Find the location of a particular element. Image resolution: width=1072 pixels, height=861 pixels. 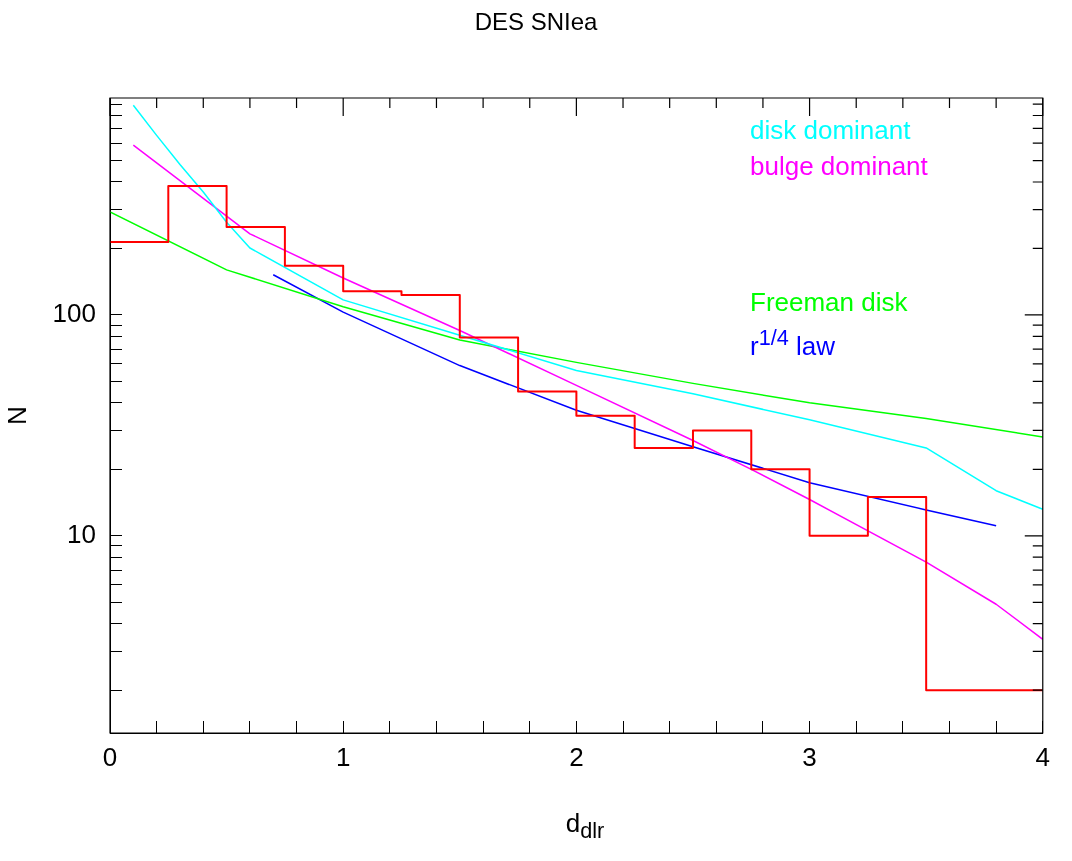

y-tick-label: 10 is located at coordinates (81, 533).